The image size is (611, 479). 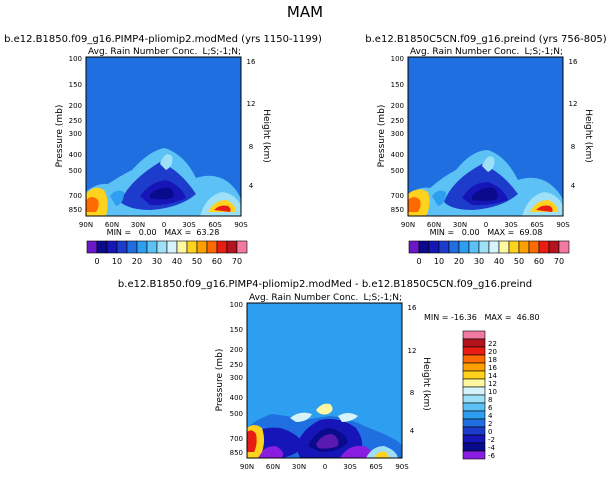 I want to click on height-tick-label: 16, so click(x=573, y=62).